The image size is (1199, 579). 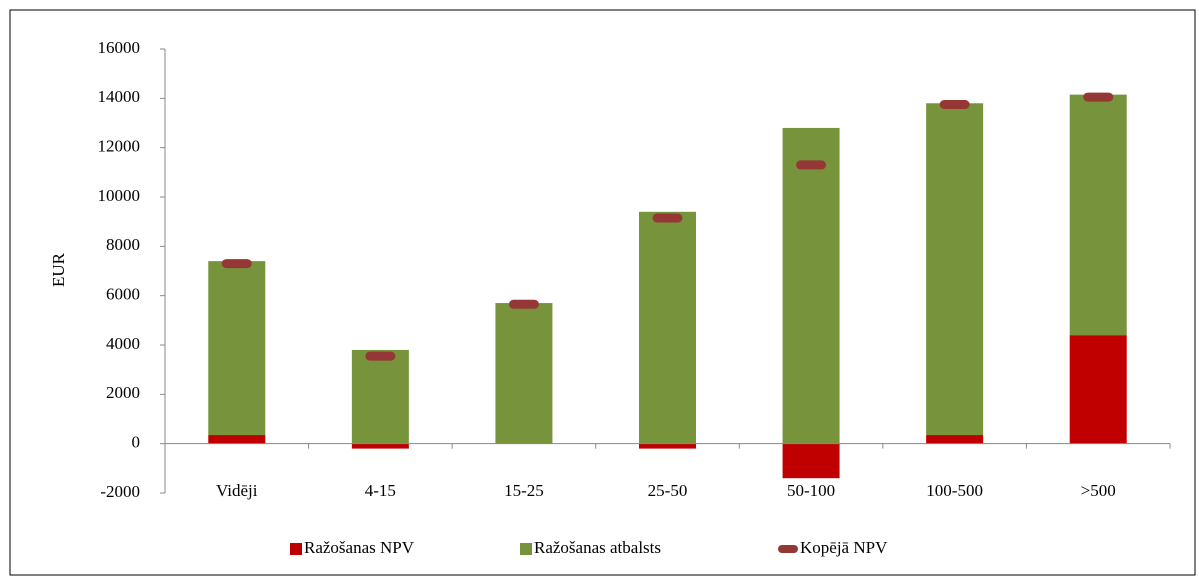 What do you see at coordinates (119, 47) in the screenshot?
I see `y-tick-label: 16000` at bounding box center [119, 47].